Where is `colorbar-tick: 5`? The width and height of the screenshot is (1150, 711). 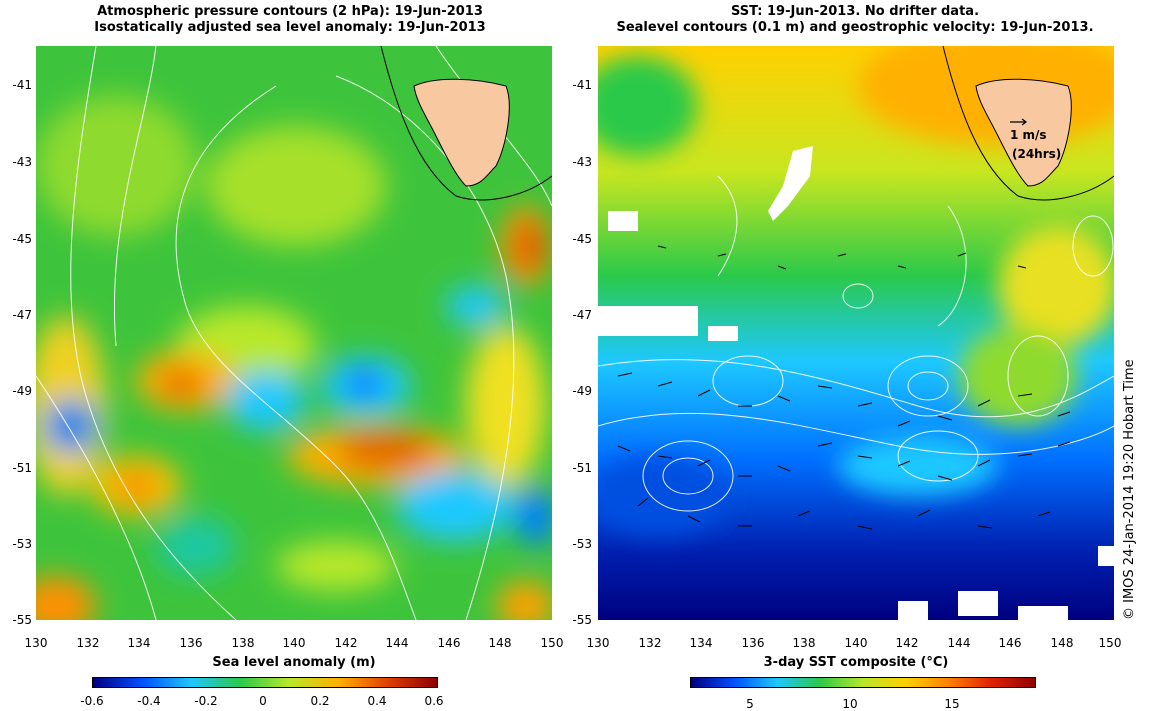 colorbar-tick: 5 is located at coordinates (750, 704).